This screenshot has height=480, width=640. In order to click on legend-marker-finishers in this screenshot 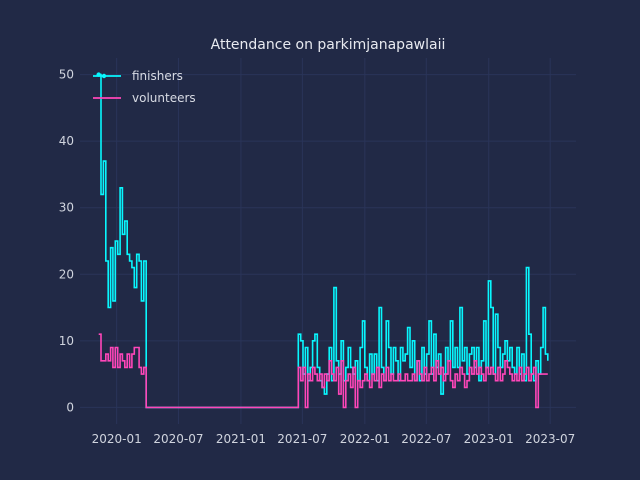, I will do `click(104, 76)`.